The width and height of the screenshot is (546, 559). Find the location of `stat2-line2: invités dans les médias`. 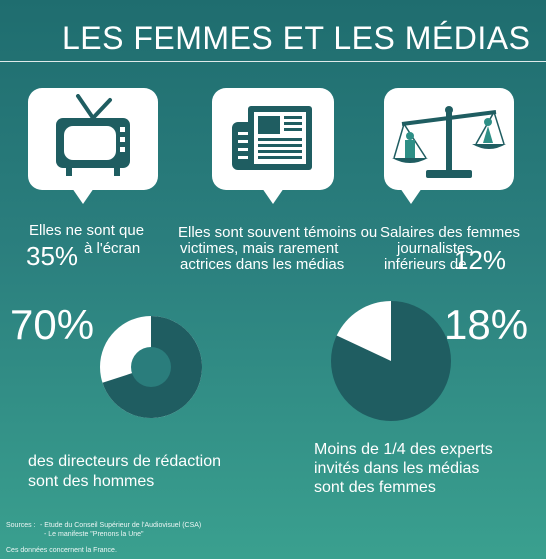

stat2-line2: invités dans les médias is located at coordinates (397, 468).